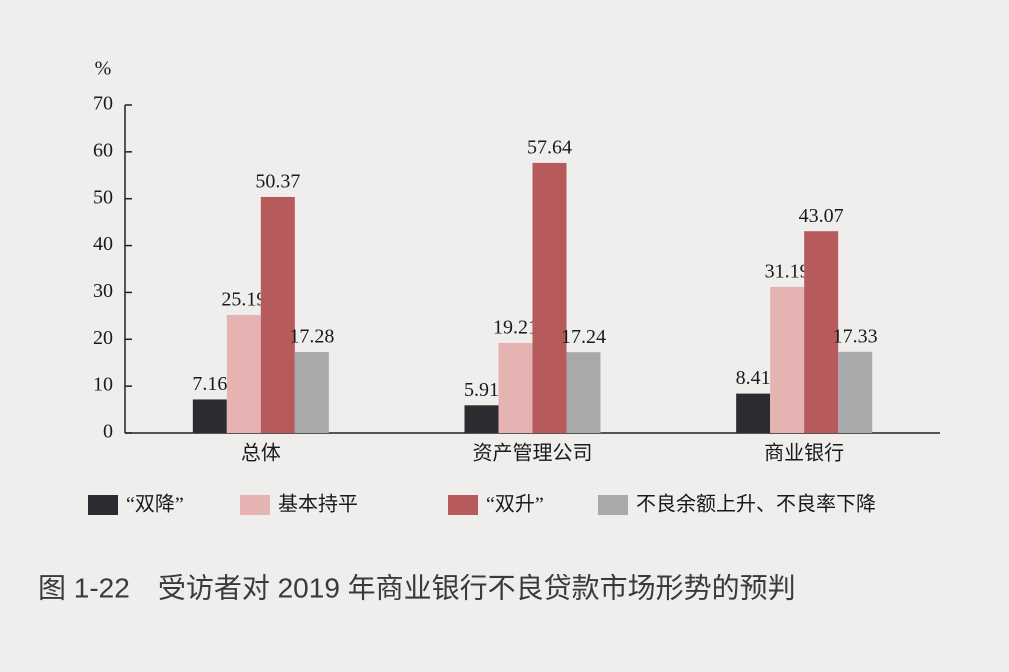  What do you see at coordinates (787, 271) in the screenshot?
I see `data-label: 31.19` at bounding box center [787, 271].